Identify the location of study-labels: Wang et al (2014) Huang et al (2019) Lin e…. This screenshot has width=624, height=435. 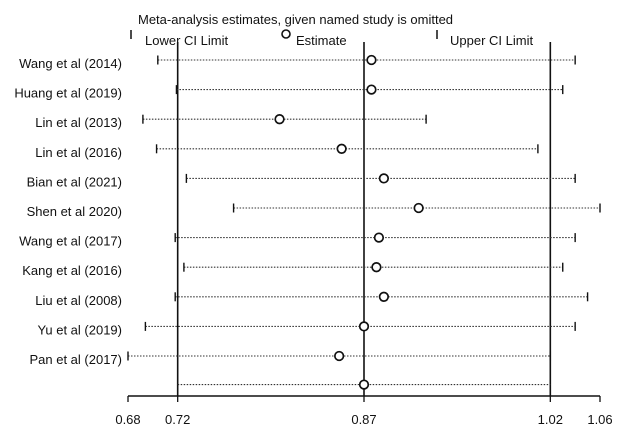
(68, 211).